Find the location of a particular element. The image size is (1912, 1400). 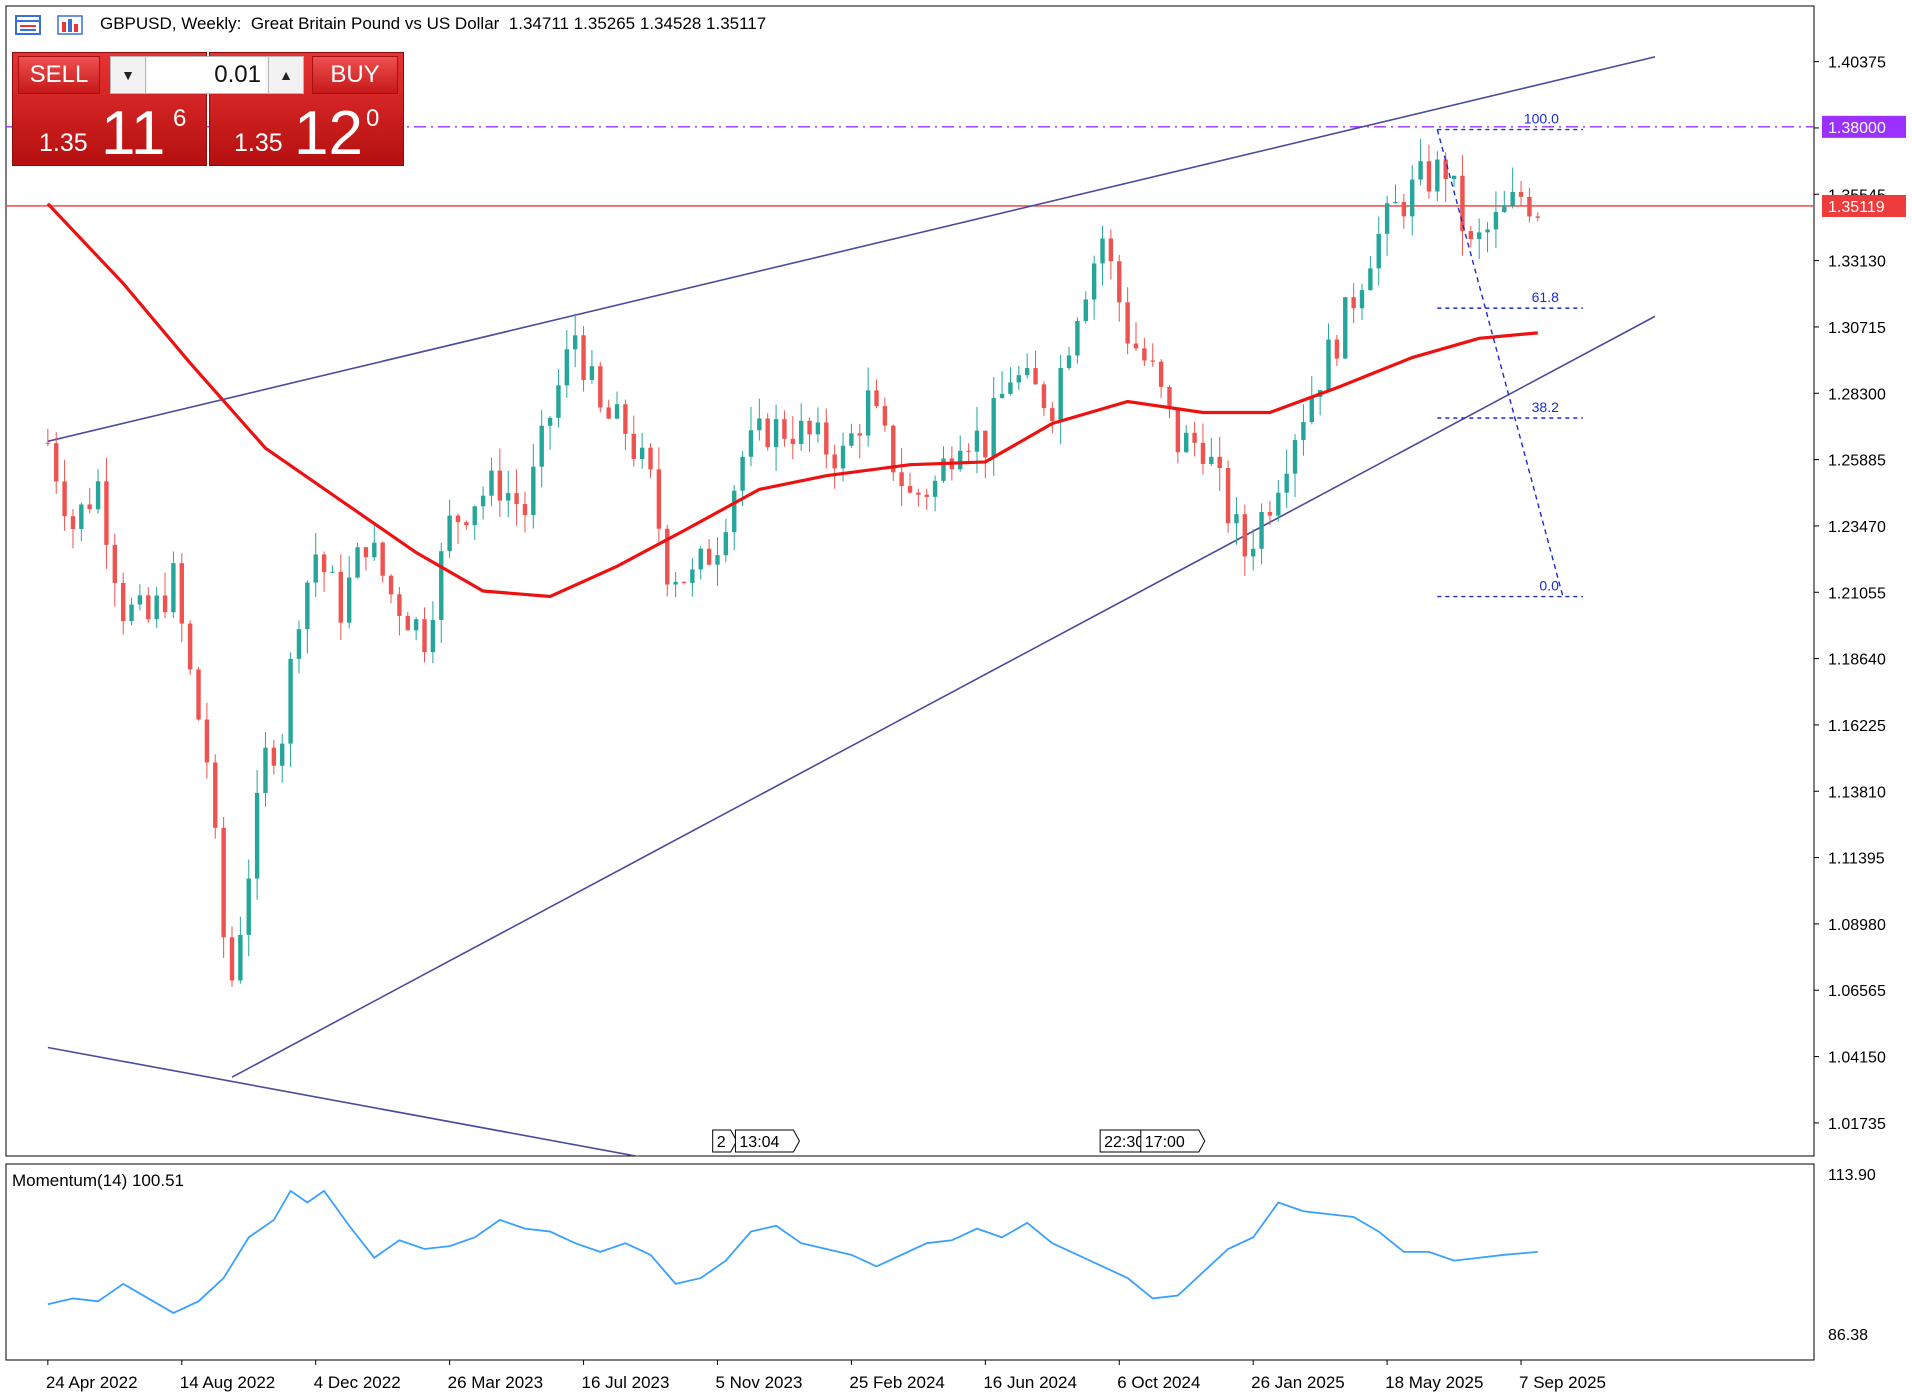

chart-window-icon is located at coordinates (28, 25).